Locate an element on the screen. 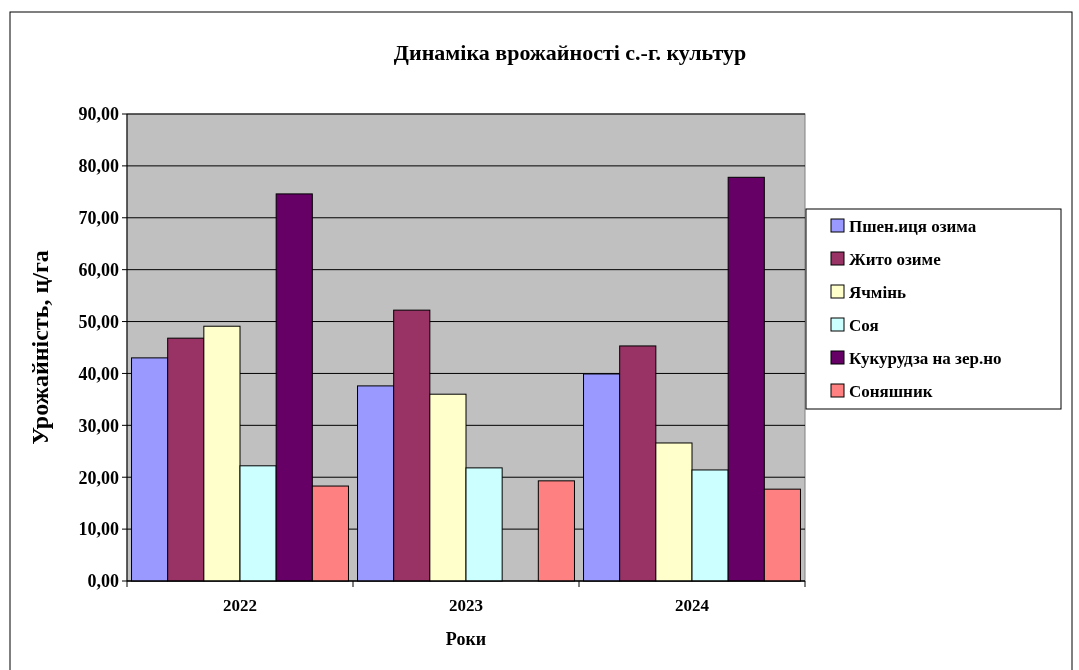  chart-title: Динаміка врожайності с.-г. культур is located at coordinates (570, 52).